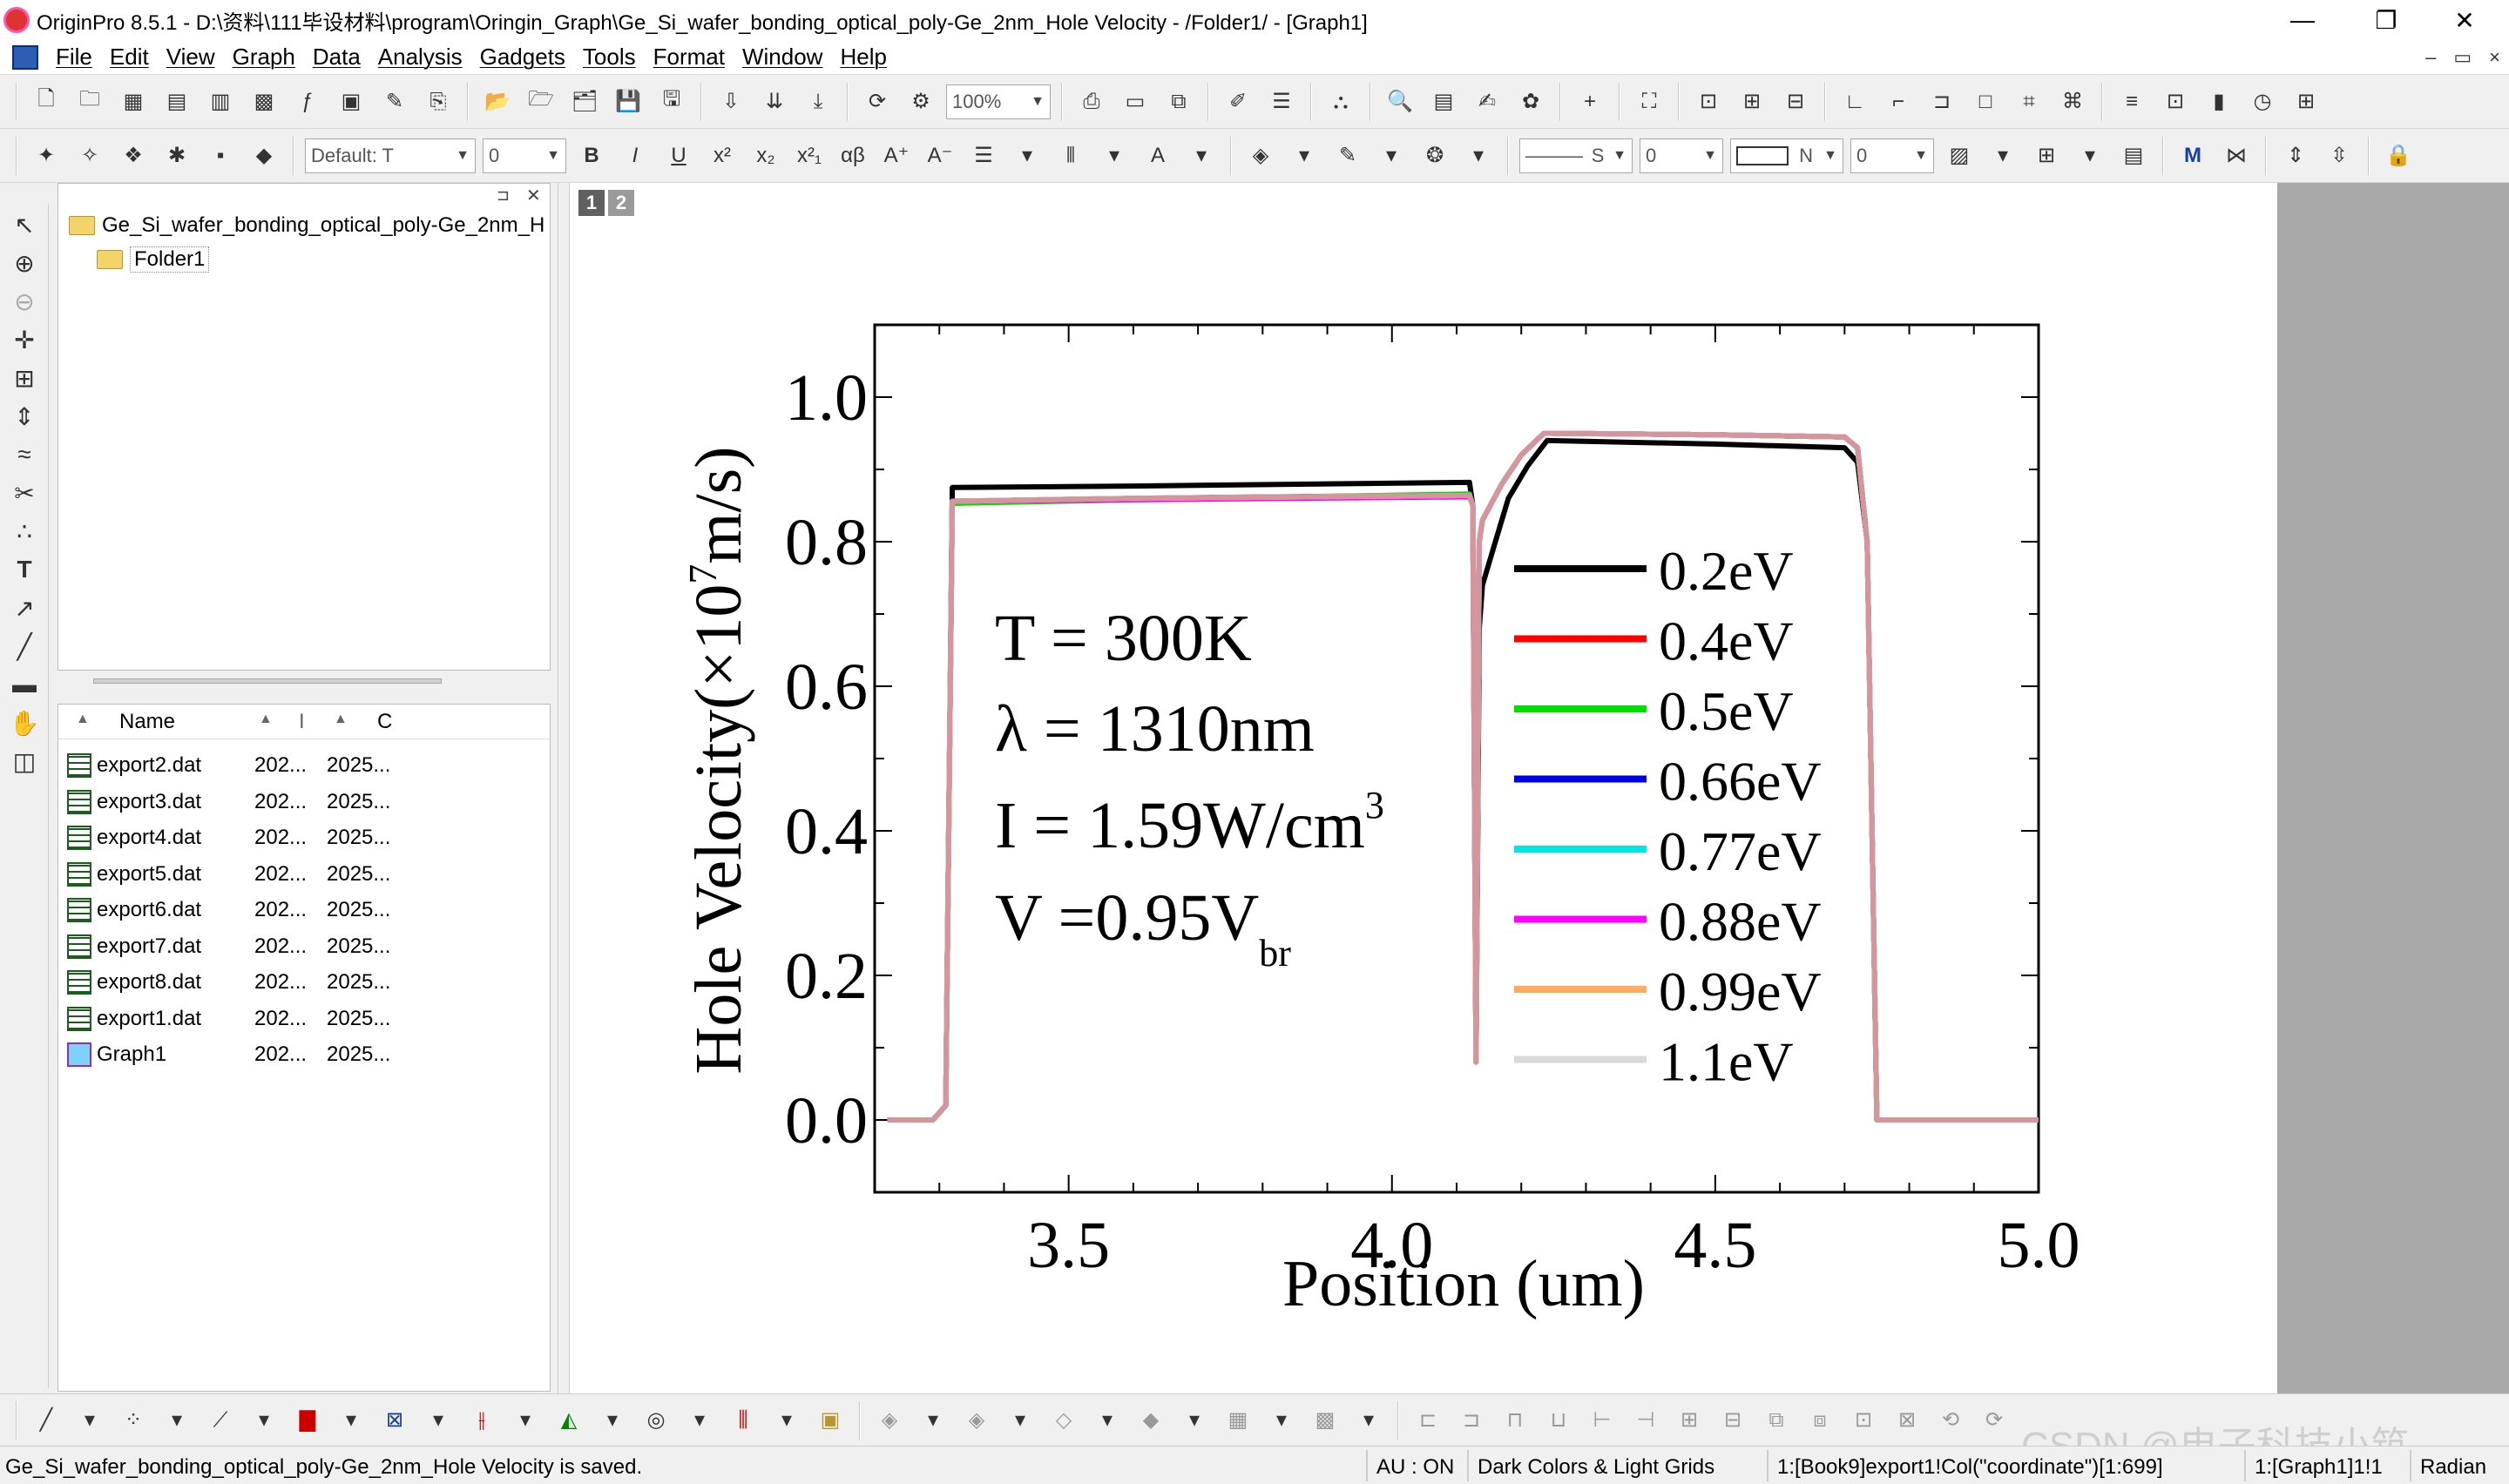 Image resolution: width=2509 pixels, height=1484 pixels. I want to click on results-log-icon: 🔍, so click(1400, 101).